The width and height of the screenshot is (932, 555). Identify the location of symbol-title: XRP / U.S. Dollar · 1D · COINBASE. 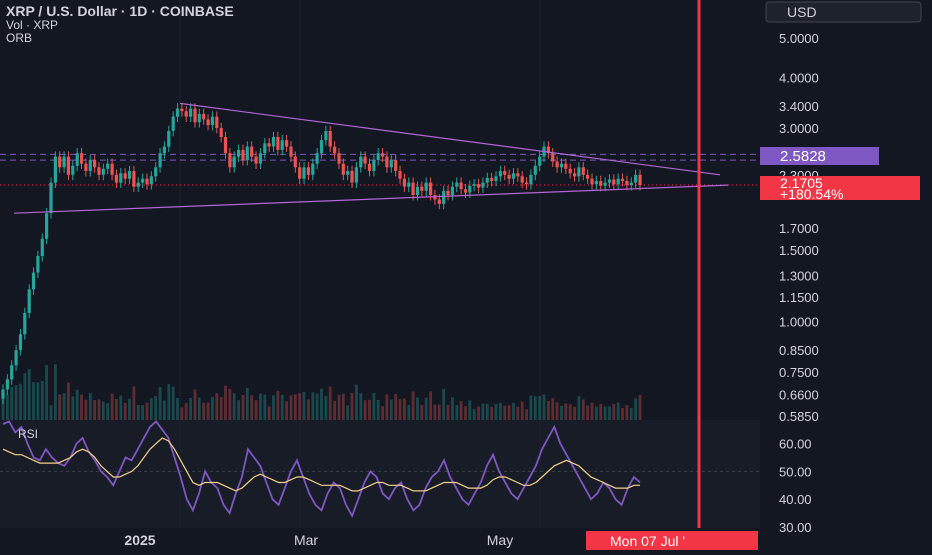
(120, 11).